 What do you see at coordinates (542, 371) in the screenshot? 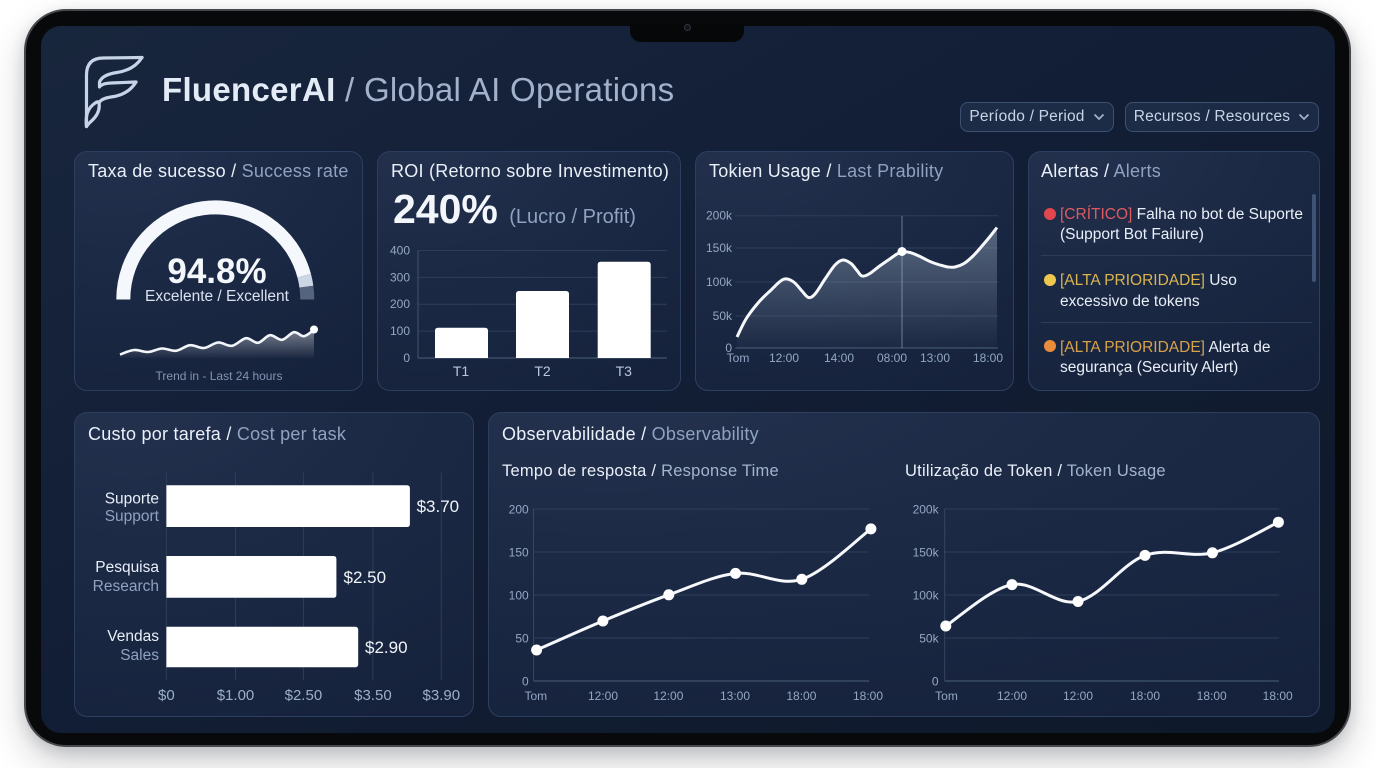
I see `svg-text: T2` at bounding box center [542, 371].